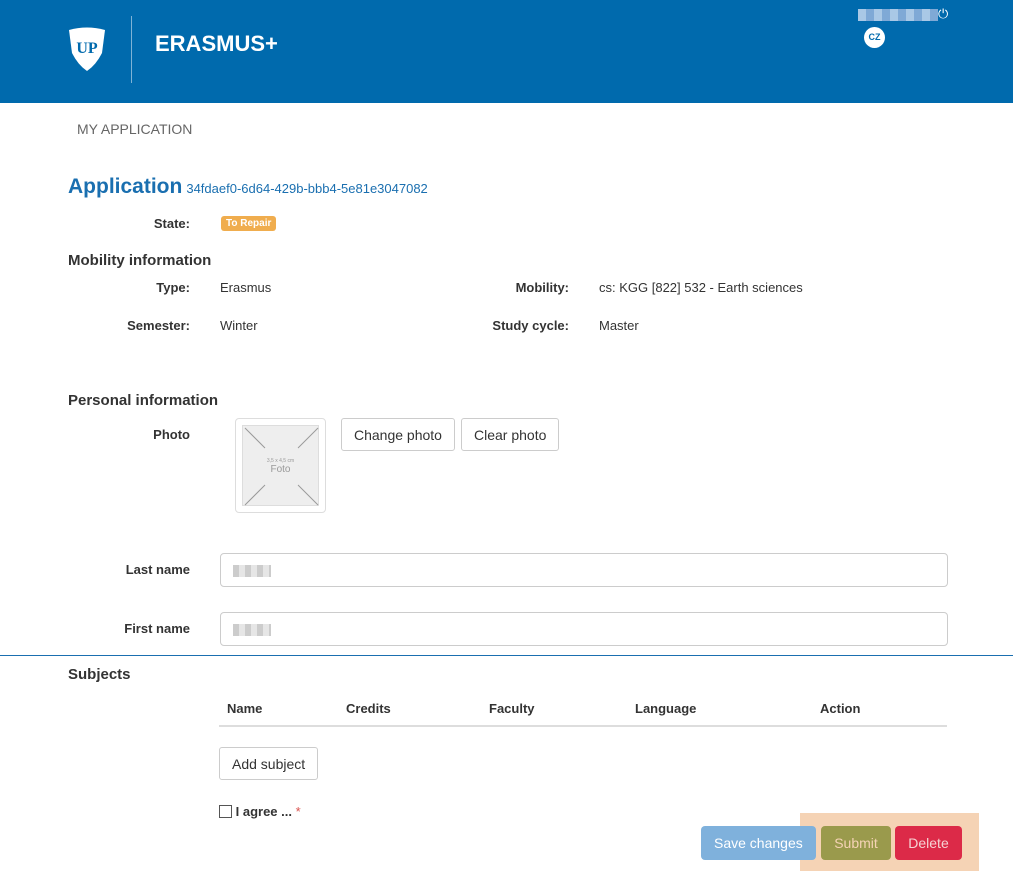 This screenshot has height=871, width=1013. I want to click on user-name, so click(898, 15).